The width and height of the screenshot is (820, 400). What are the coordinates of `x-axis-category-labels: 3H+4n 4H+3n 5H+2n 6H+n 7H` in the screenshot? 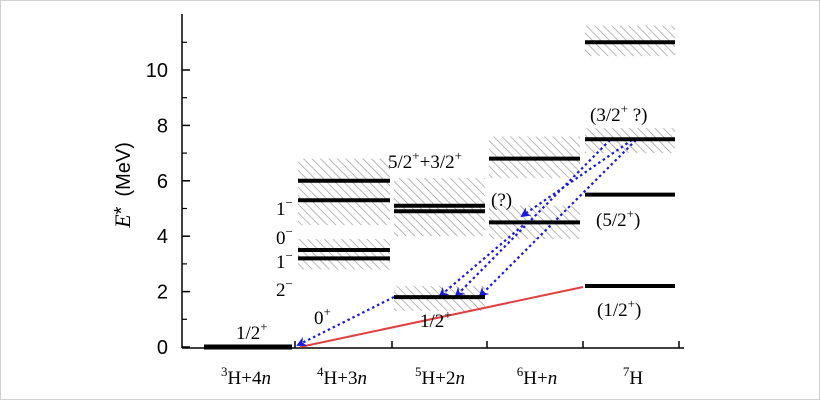 It's located at (432, 376).